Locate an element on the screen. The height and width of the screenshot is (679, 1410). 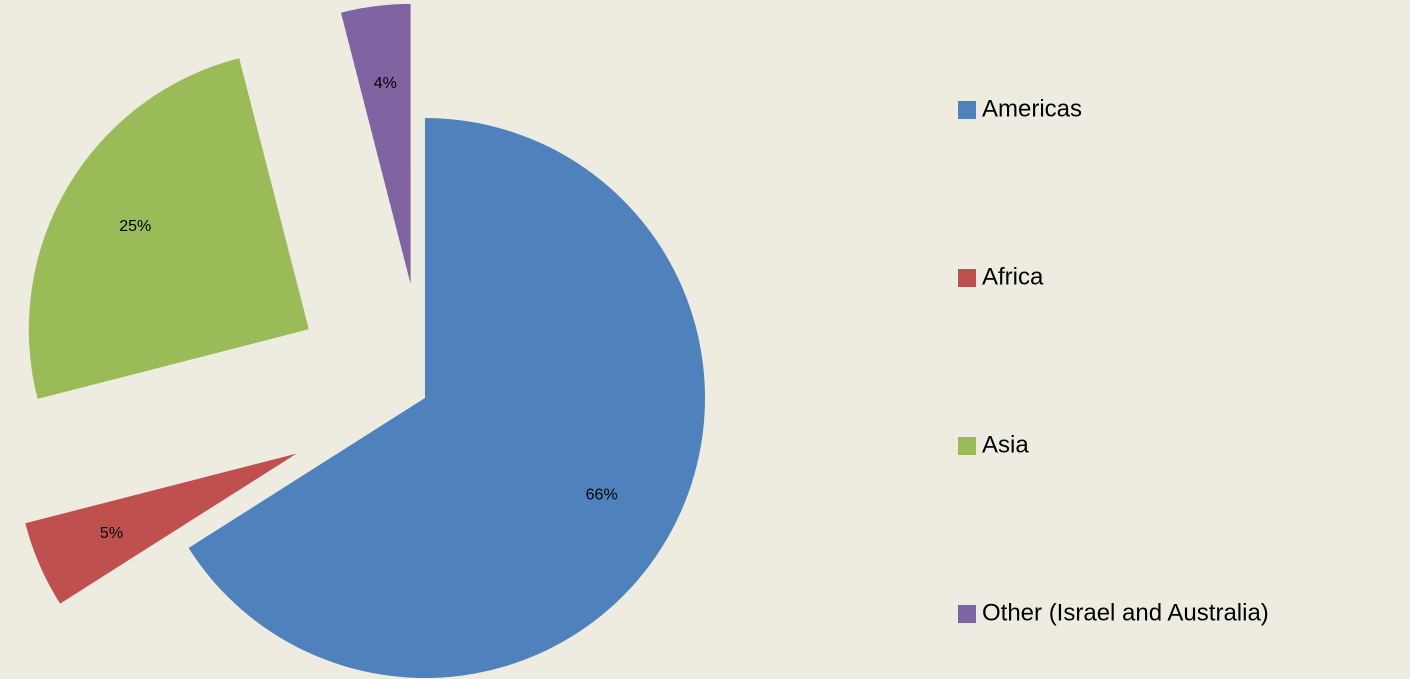
legend-label: Americas is located at coordinates (1032, 108).